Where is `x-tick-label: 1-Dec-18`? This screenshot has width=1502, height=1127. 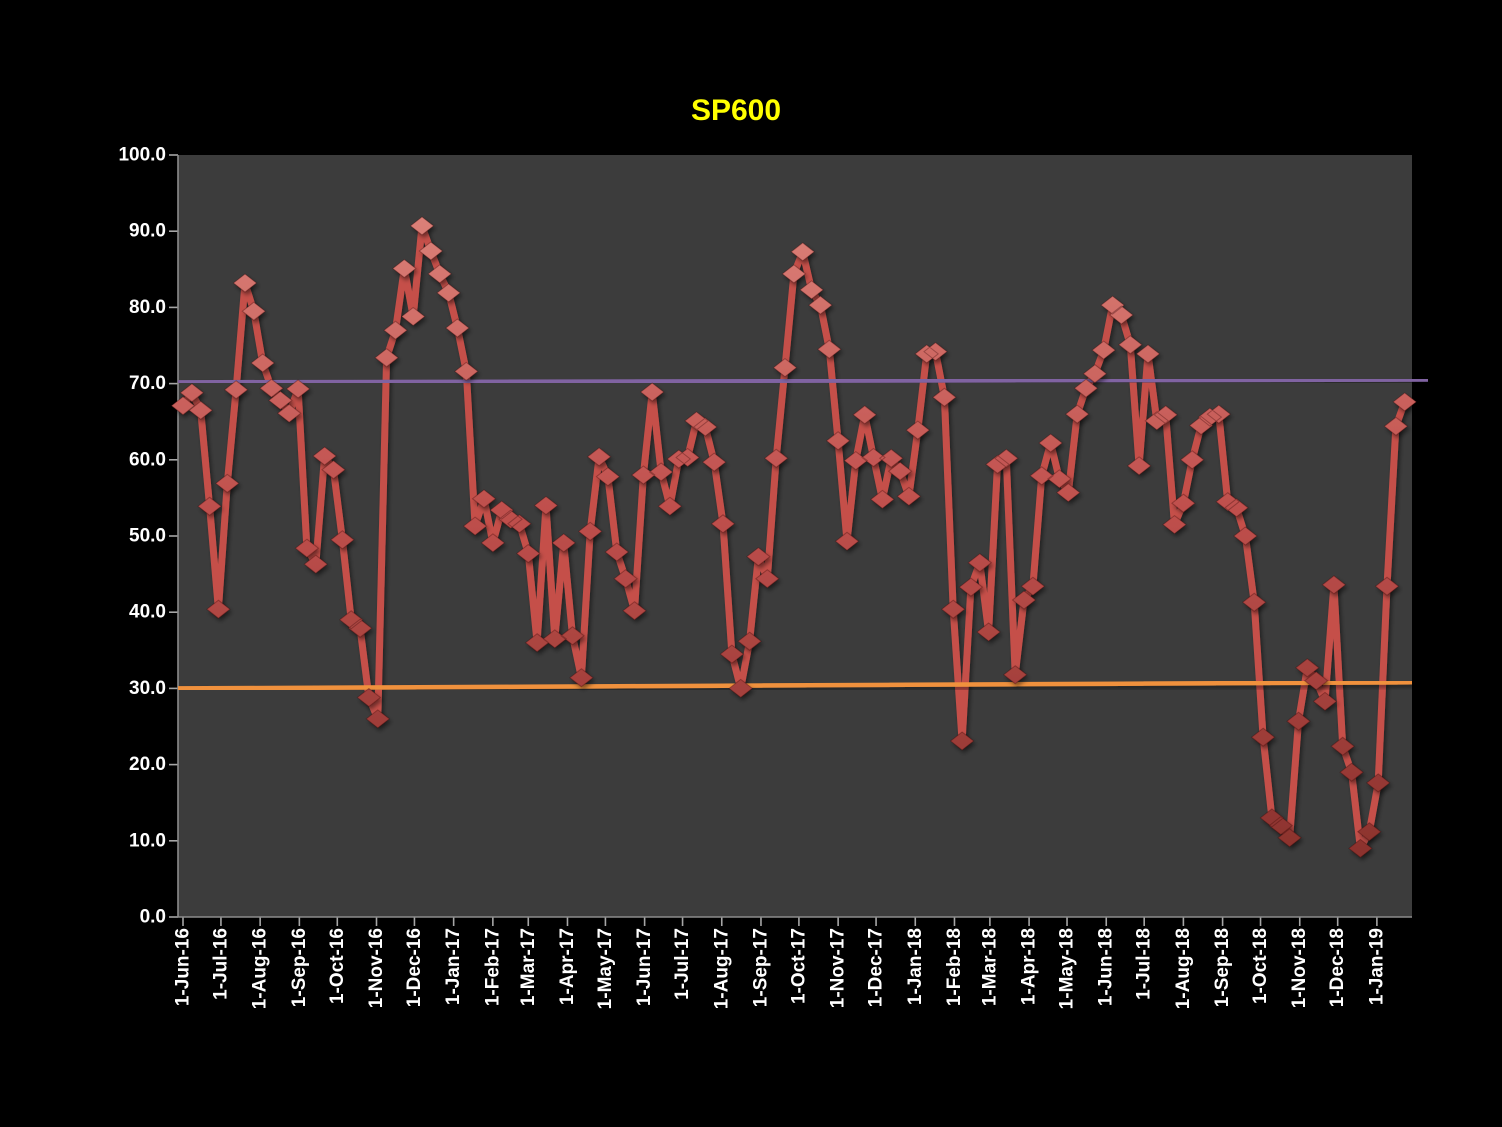
x-tick-label: 1-Dec-18 is located at coordinates (1337, 967).